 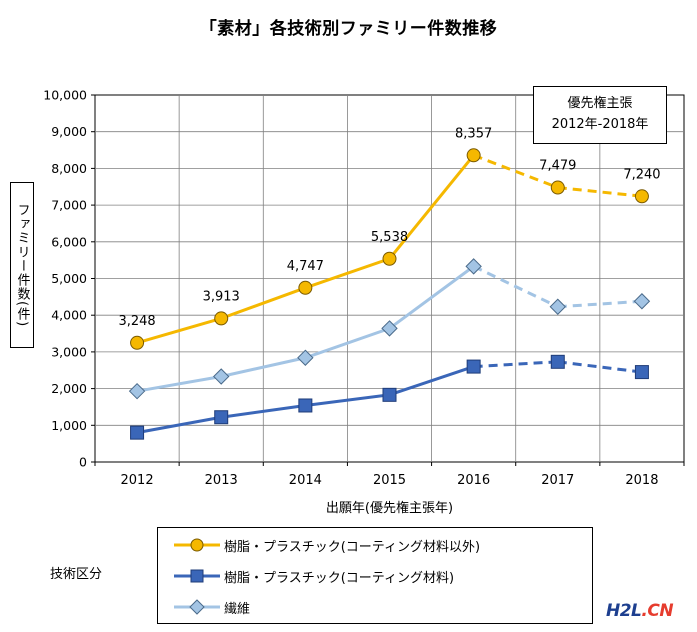 I want to click on legend-label-fiber: 繊維, so click(x=237, y=609).